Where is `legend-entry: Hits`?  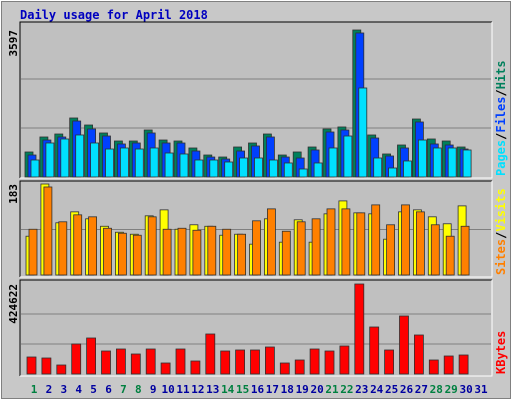
legend-entry: Hits is located at coordinates (501, 74).